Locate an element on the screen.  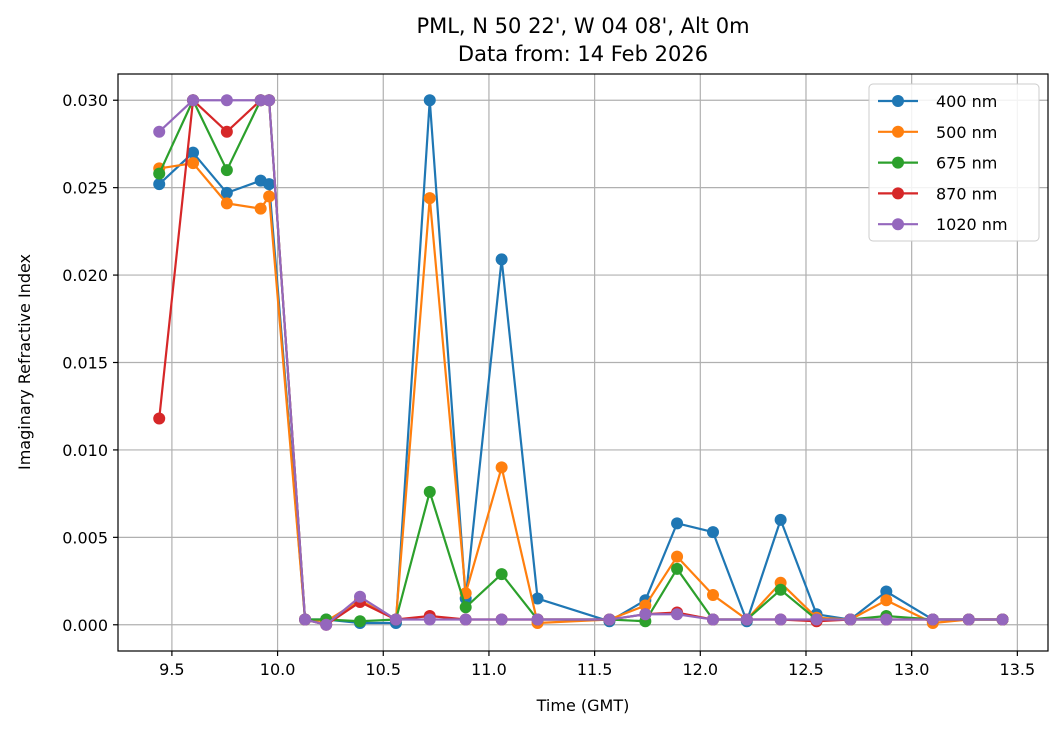
x-tick-label: 10.0 is located at coordinates (278, 669).